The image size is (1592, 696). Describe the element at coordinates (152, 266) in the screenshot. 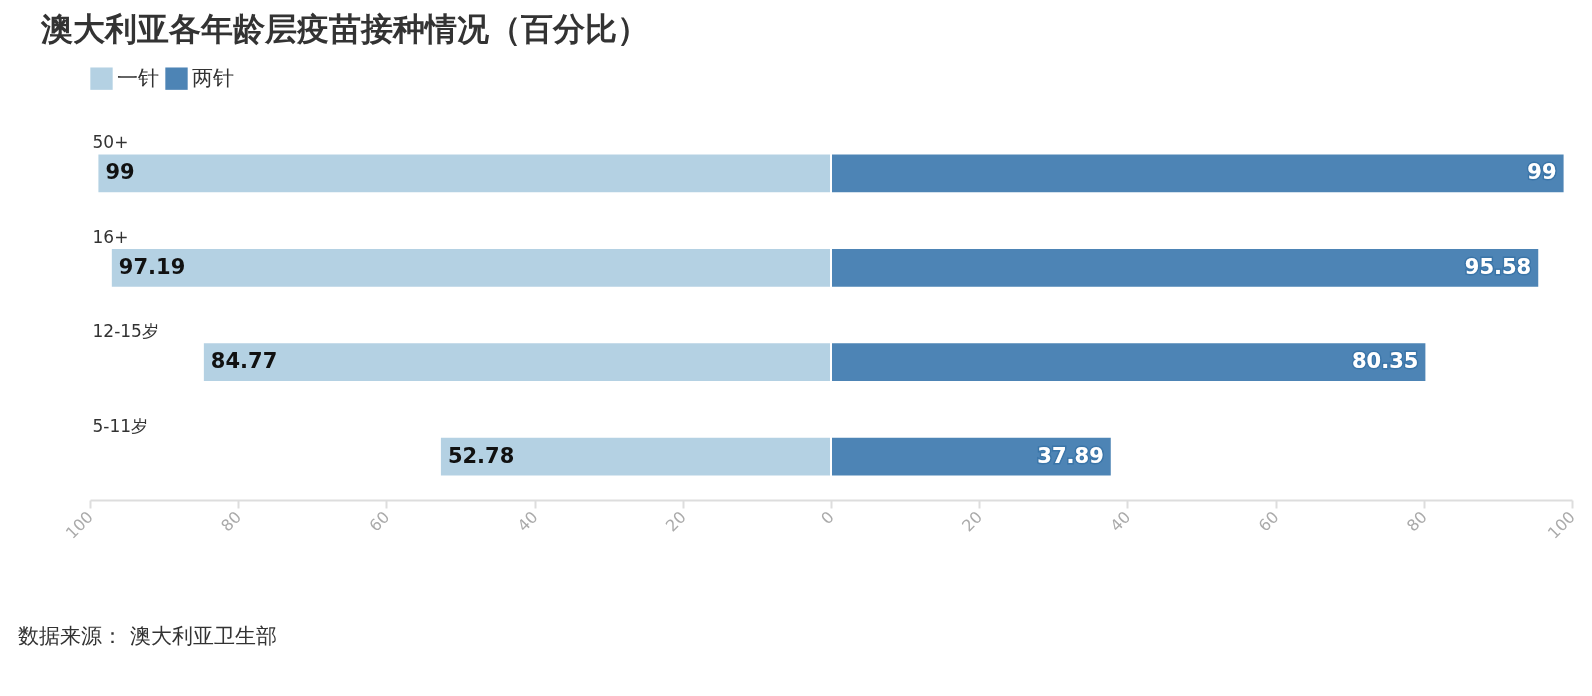

I see `data-label: 97.19` at that location.